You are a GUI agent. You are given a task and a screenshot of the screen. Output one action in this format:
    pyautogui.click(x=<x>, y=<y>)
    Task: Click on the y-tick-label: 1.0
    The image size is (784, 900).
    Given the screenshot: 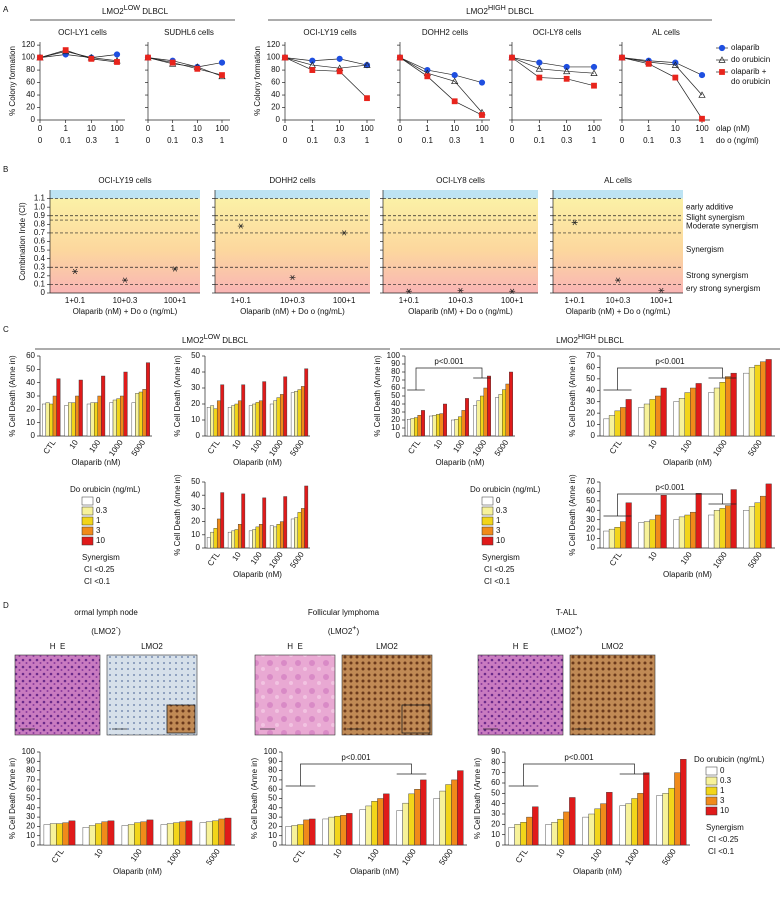 What is the action you would take?
    pyautogui.click(x=40, y=206)
    